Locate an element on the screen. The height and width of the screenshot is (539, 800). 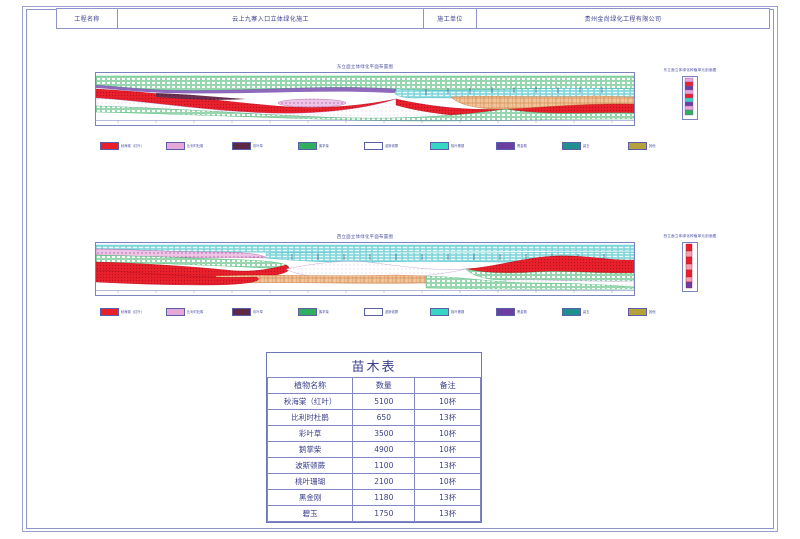
table-title-row: 苗木表 is located at coordinates (374, 365).